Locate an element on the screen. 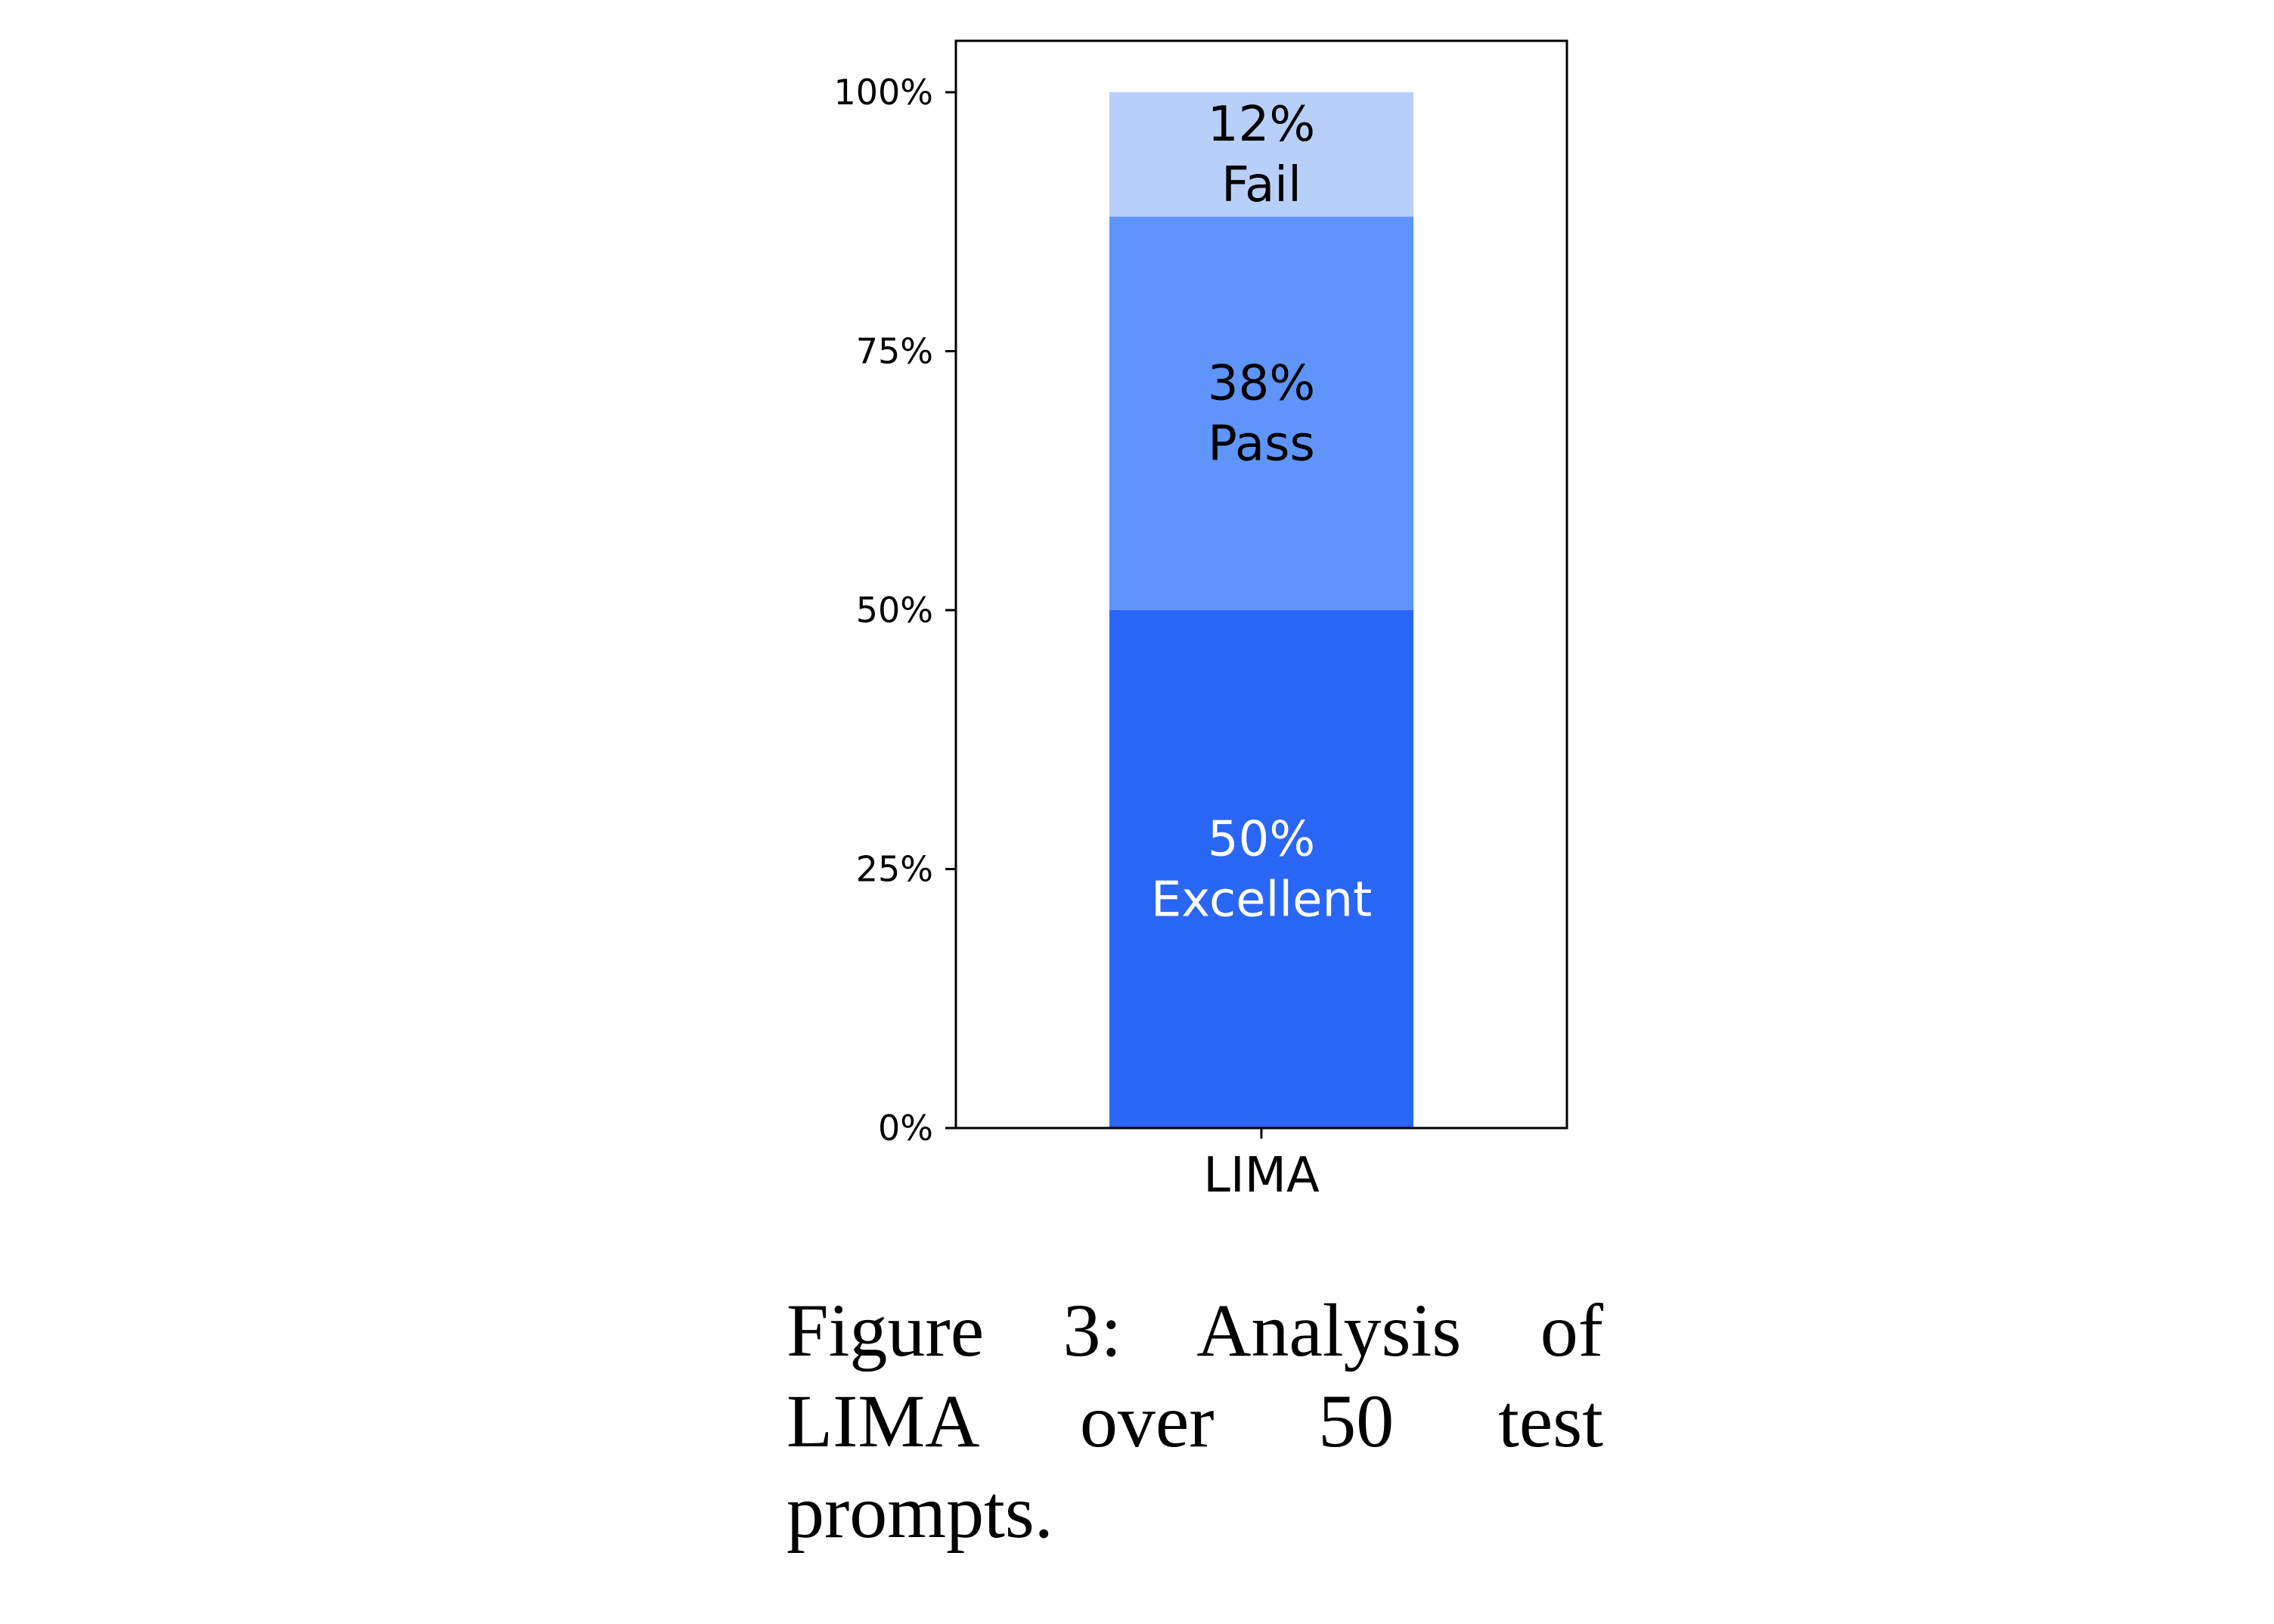 This screenshot has height=1624, width=2274. x-axis: LIMA is located at coordinates (1261, 1166).